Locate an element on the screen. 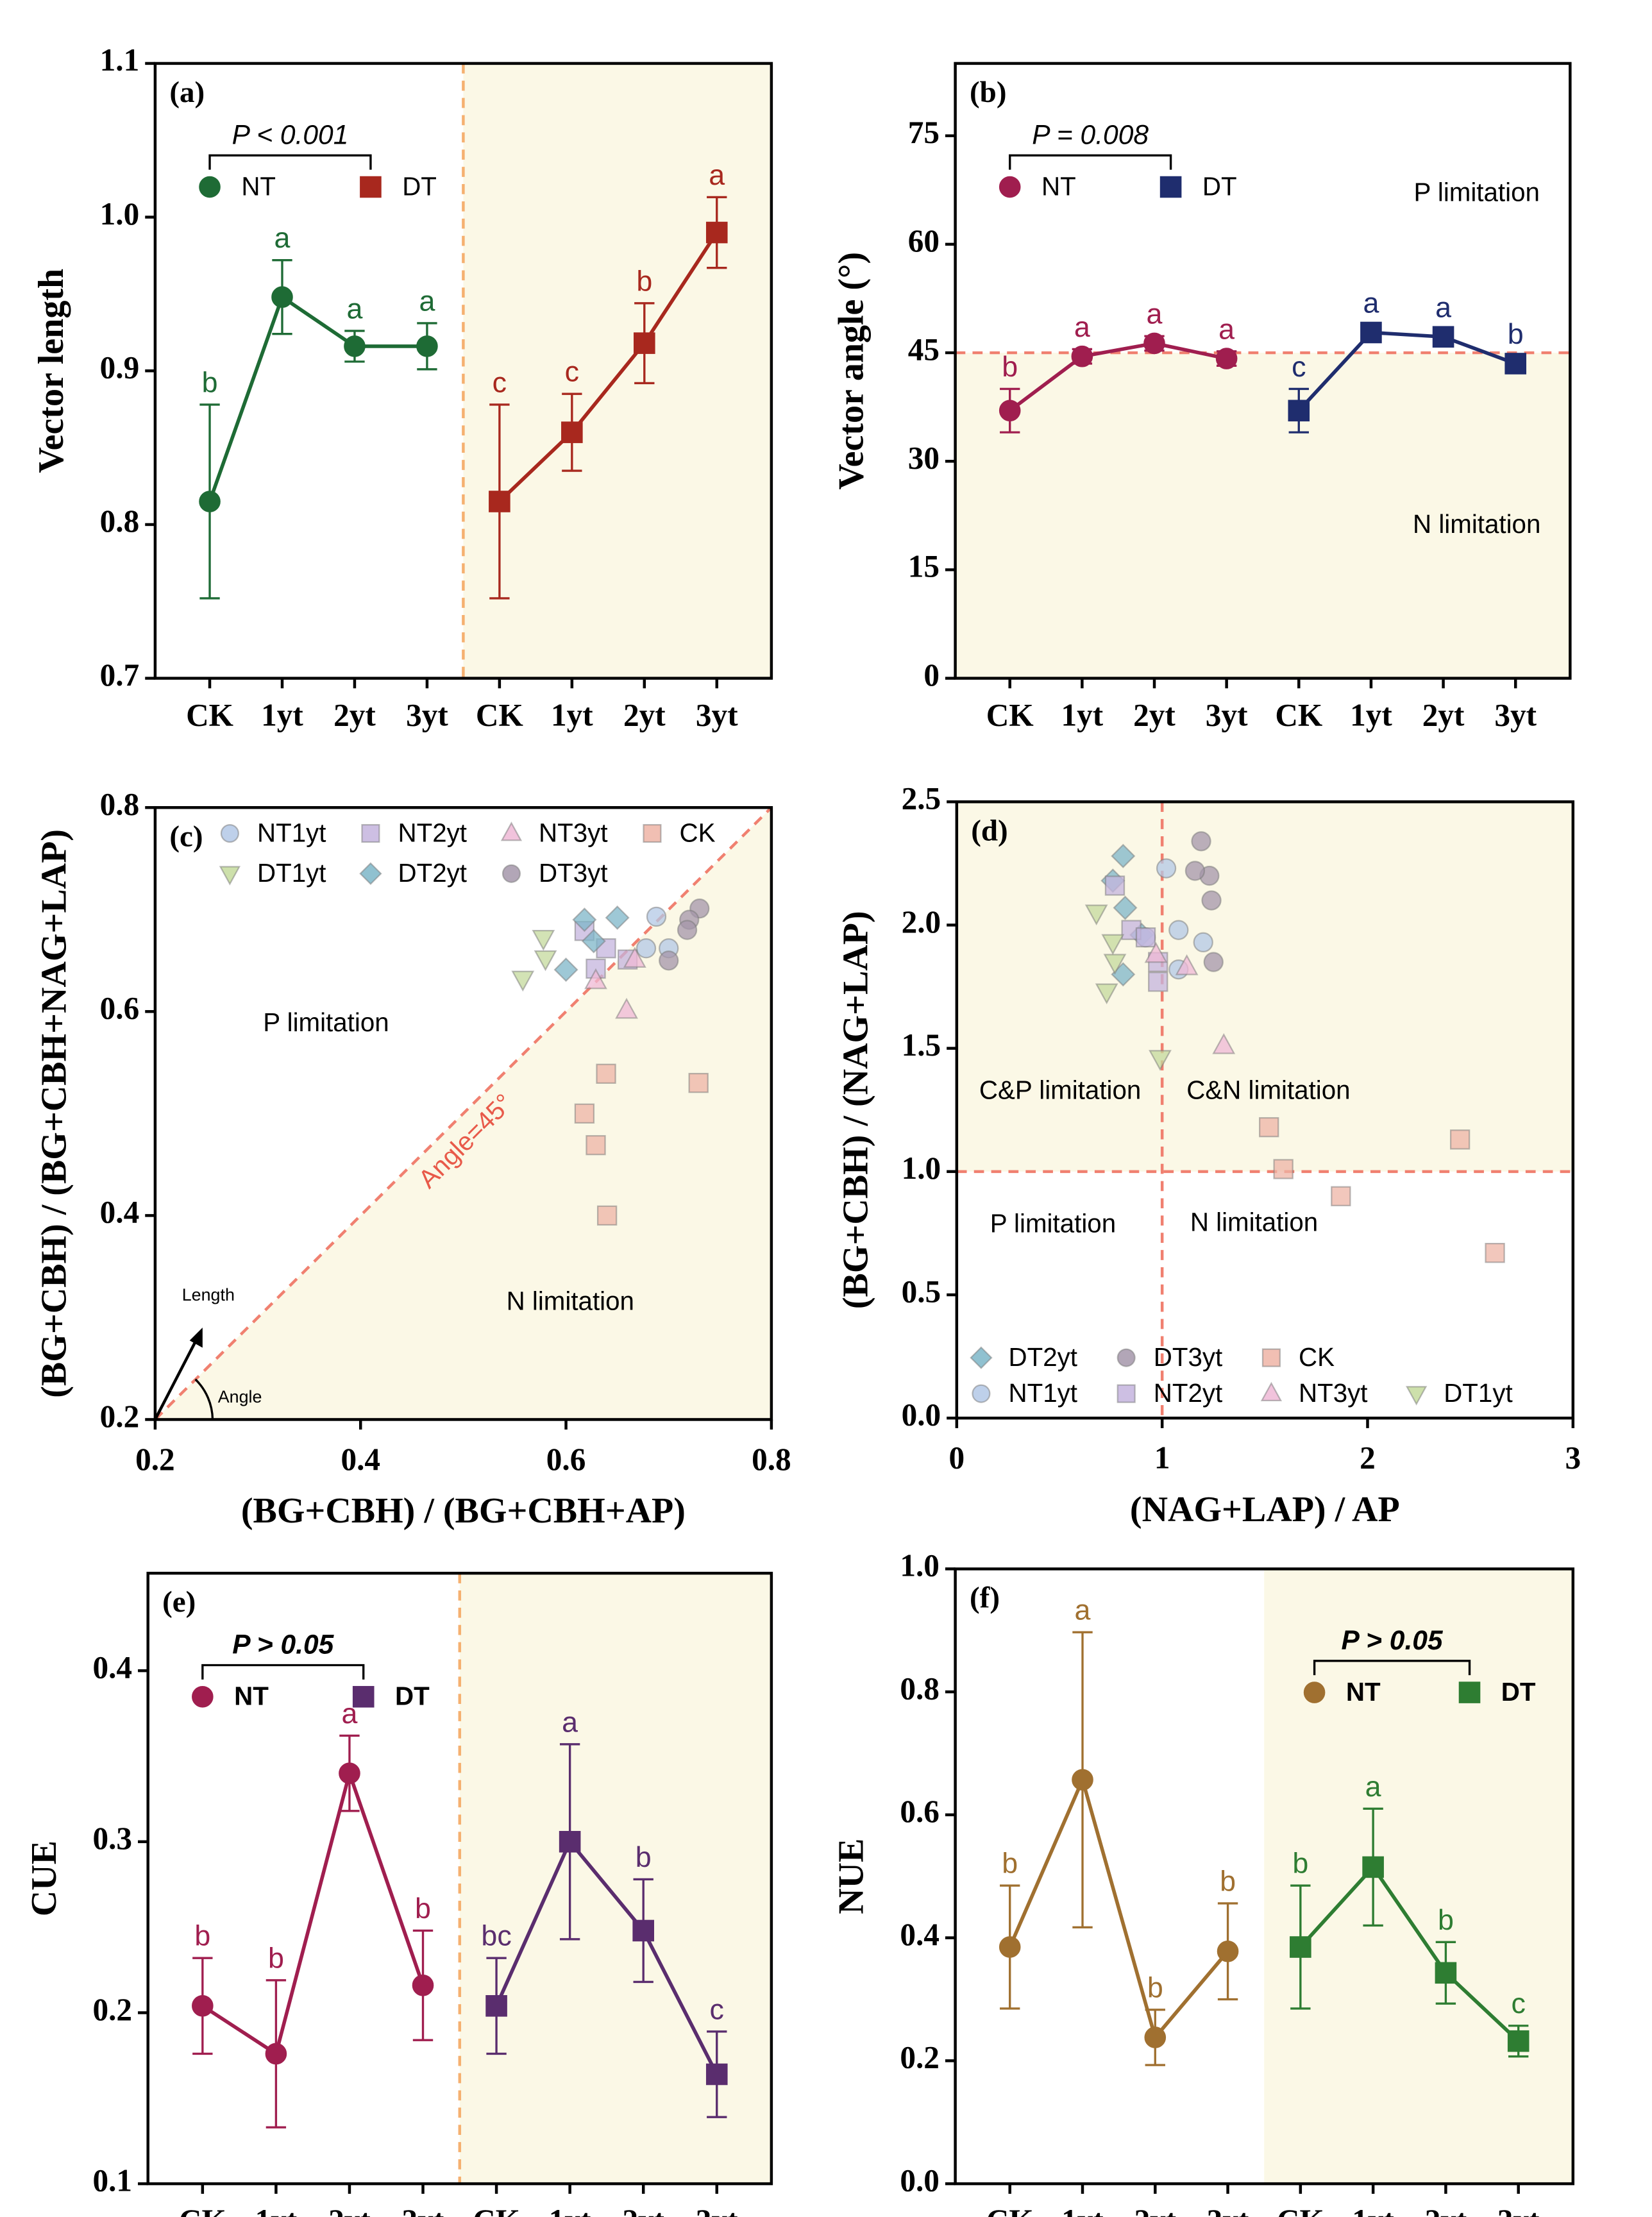 This screenshot has height=2217, width=1652. y-tick-label: 1.0 is located at coordinates (921, 1168).